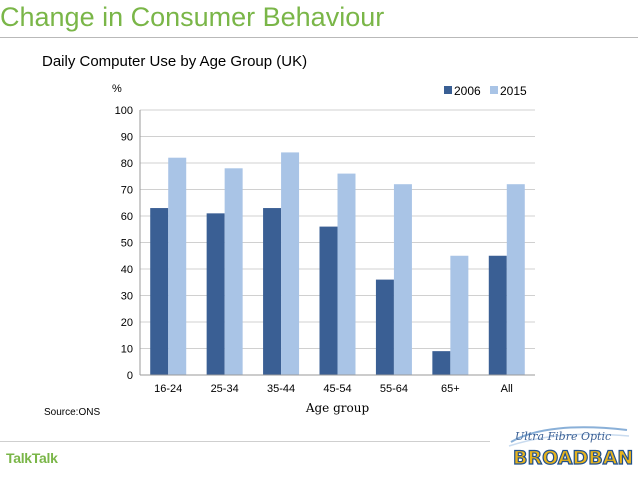  I want to click on y-tick-label: 60, so click(127, 217).